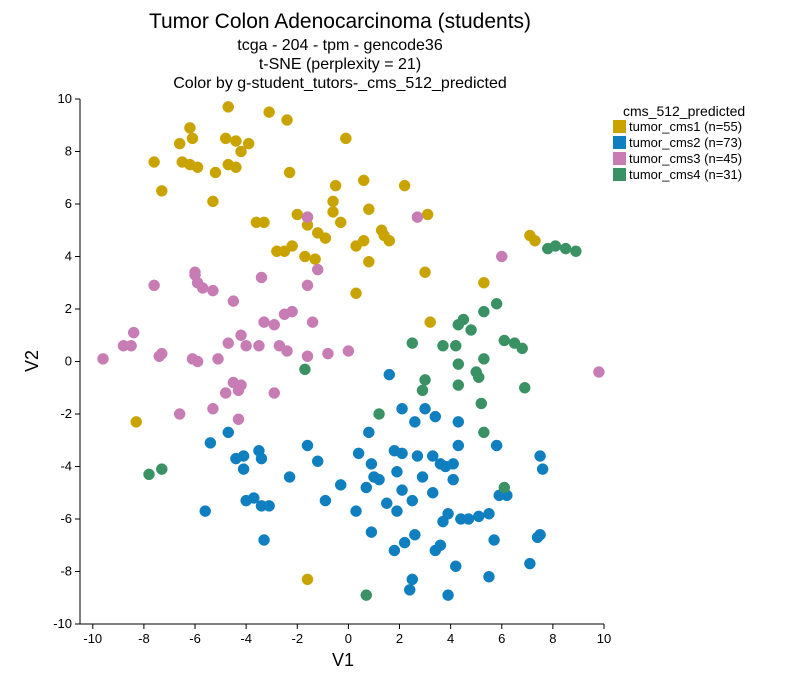 The height and width of the screenshot is (685, 786). Describe the element at coordinates (68, 308) in the screenshot. I see `y-tick-label: 2` at that location.